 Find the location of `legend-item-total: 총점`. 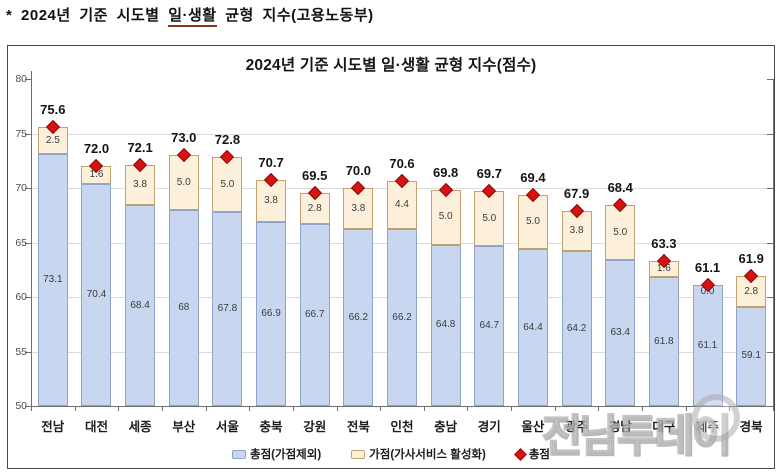

legend-item-total: 총점 is located at coordinates (531, 454).